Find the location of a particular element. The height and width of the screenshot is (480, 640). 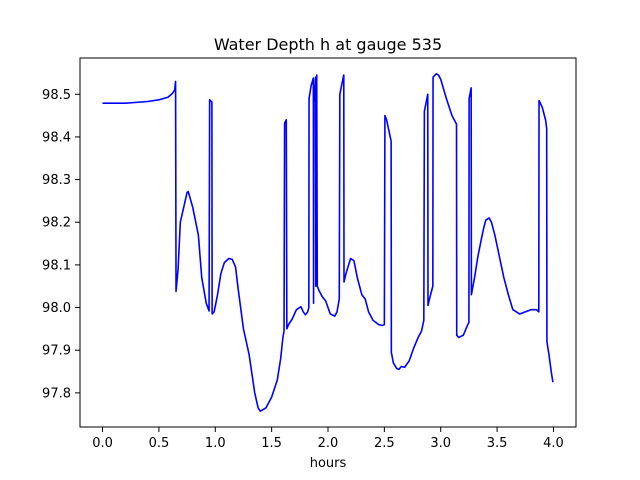

x-tick-label: 2.5 is located at coordinates (384, 443).